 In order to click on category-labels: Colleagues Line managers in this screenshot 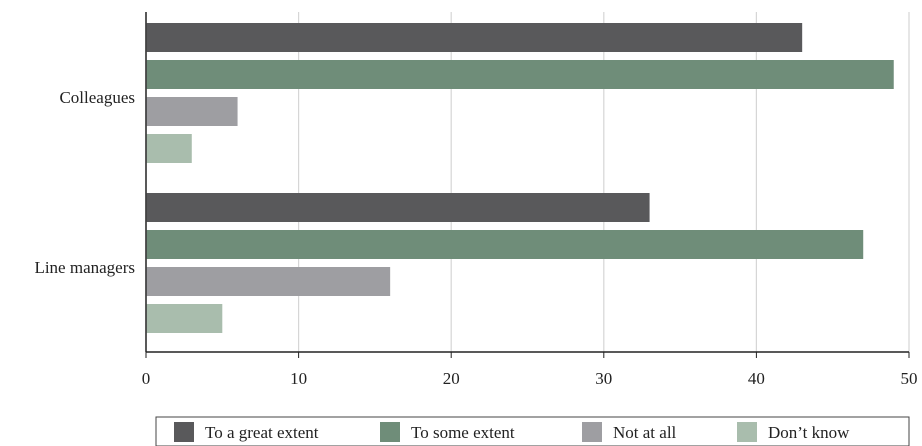, I will do `click(84, 182)`.